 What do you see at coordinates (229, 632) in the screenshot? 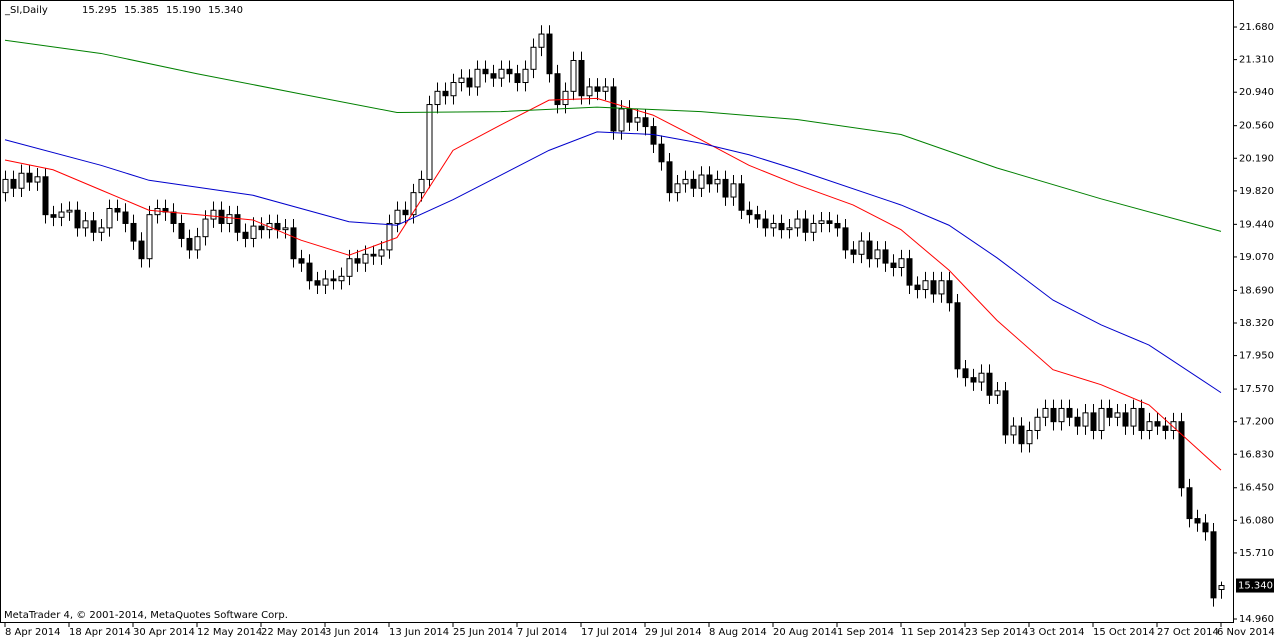
I see `x-tick-label: 12 May 2014` at bounding box center [229, 632].